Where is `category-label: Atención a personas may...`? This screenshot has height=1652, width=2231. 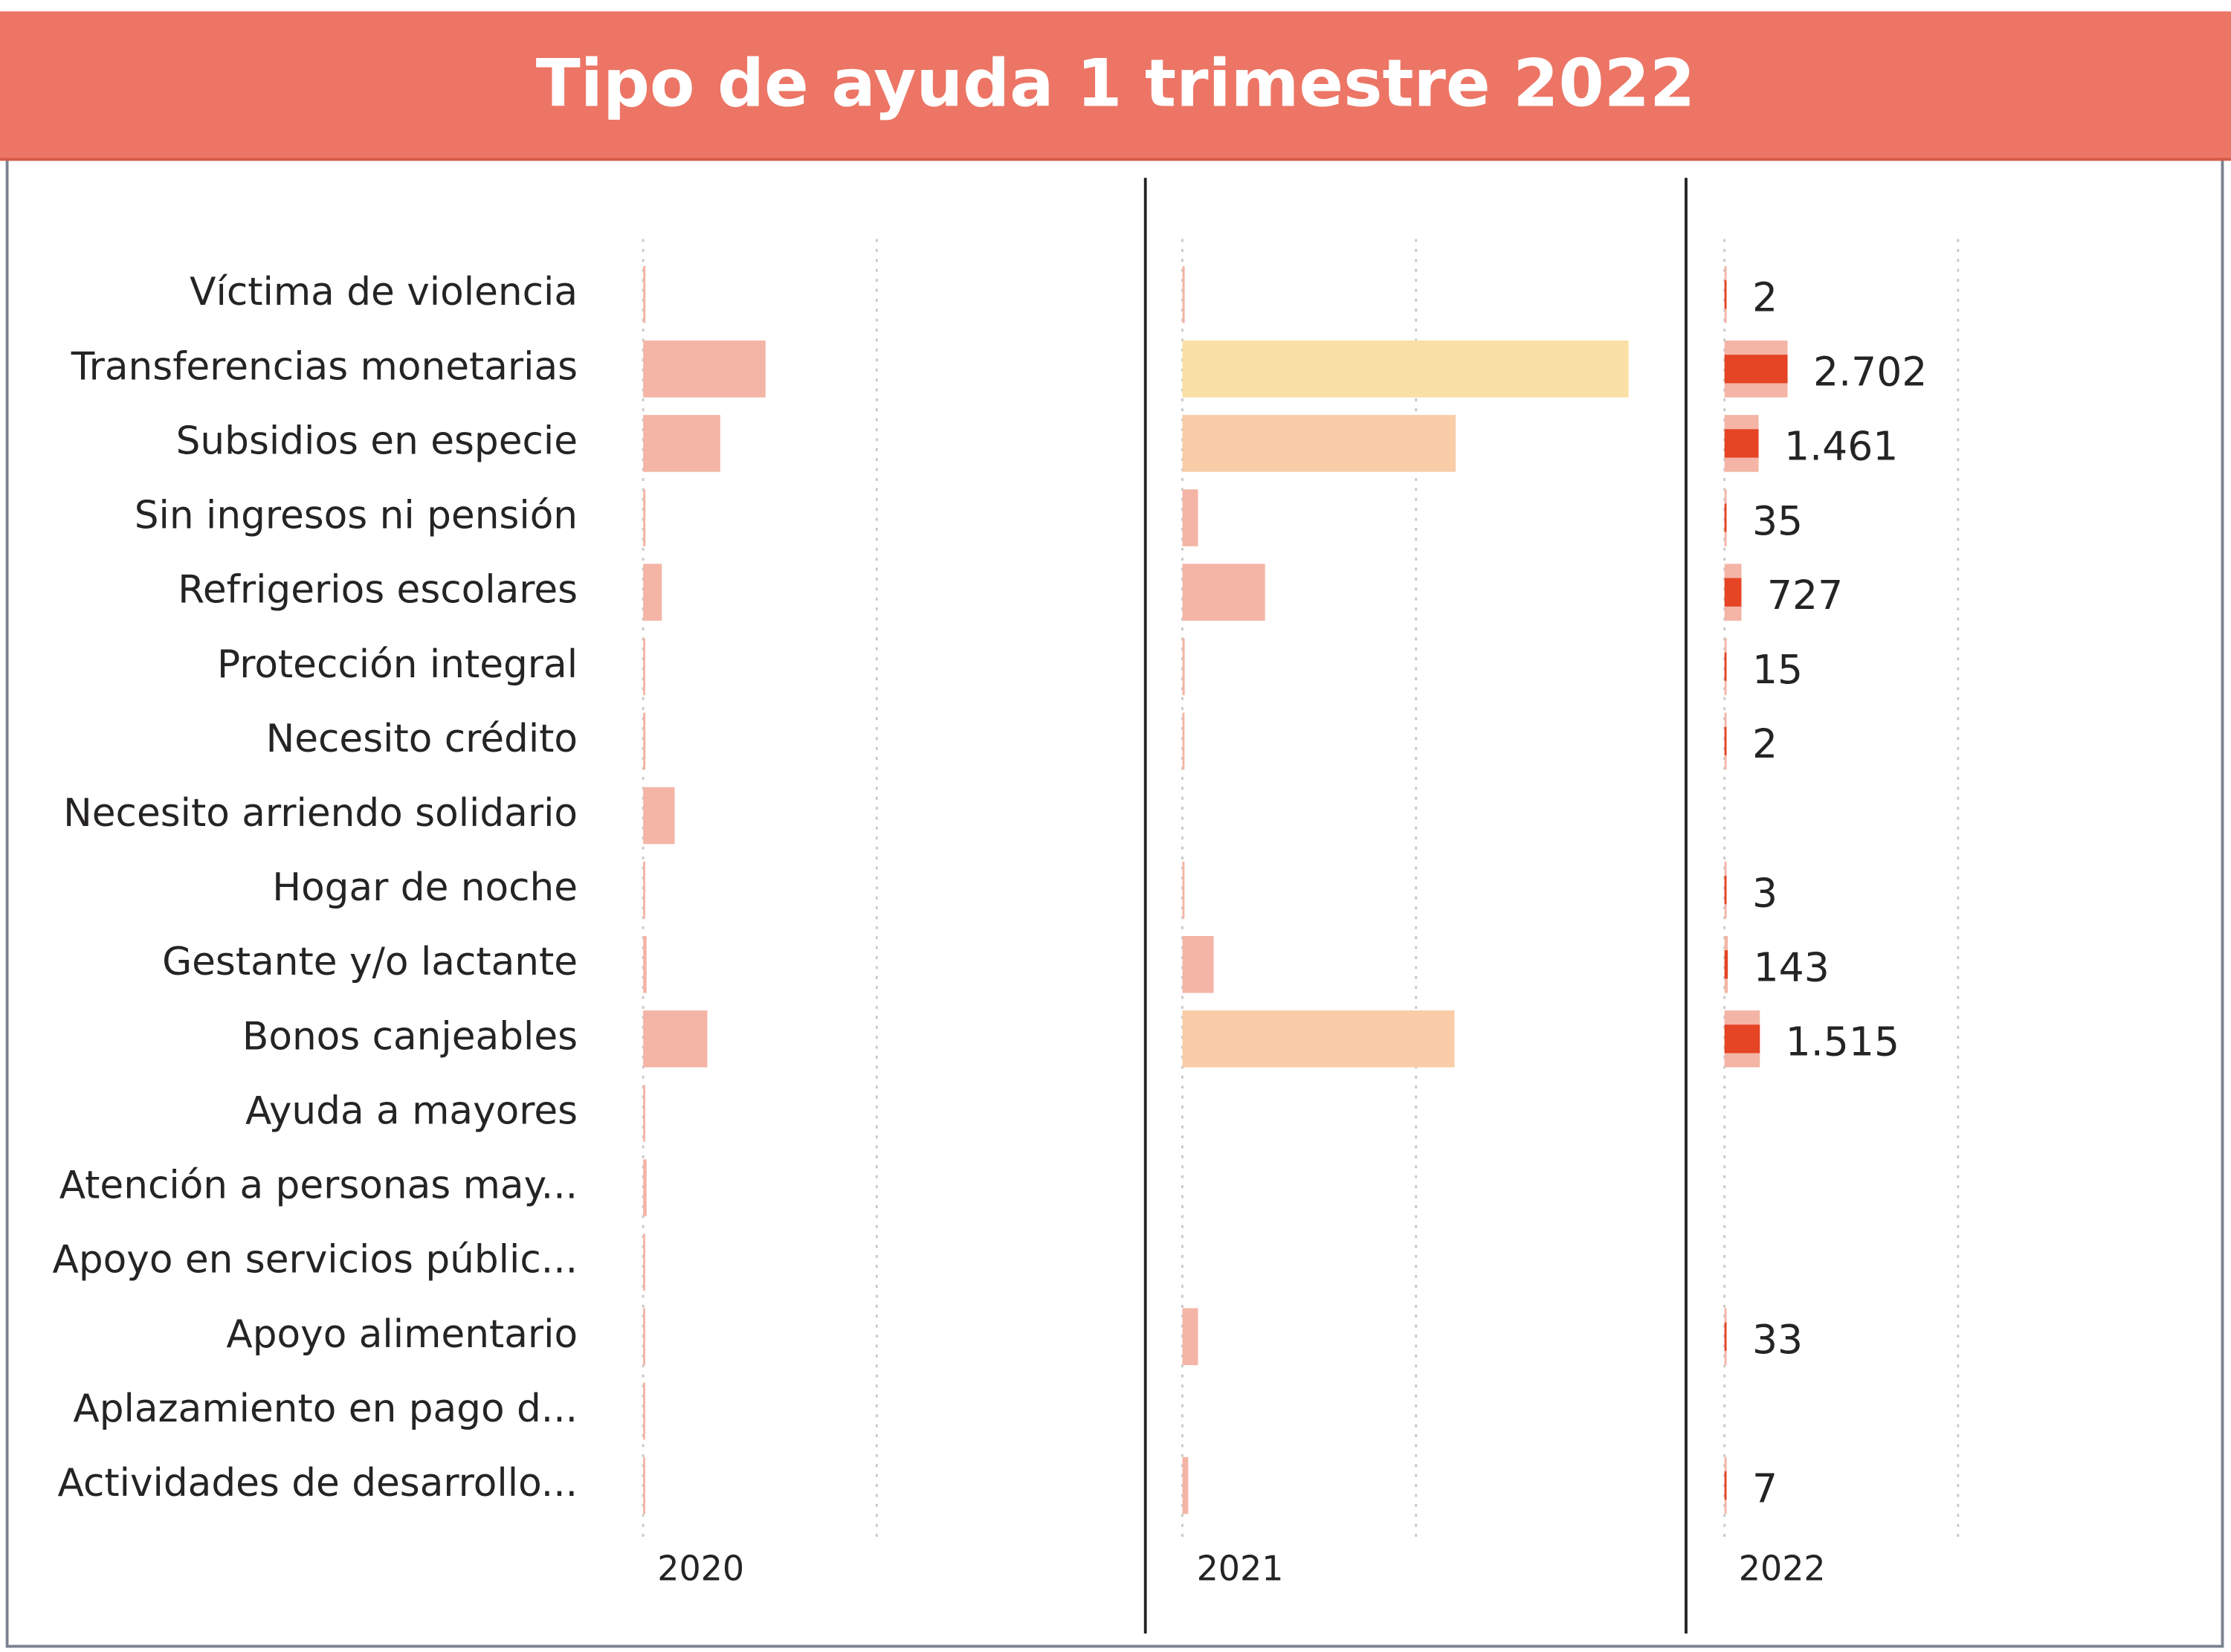 category-label: Atención a personas may... is located at coordinates (318, 1186).